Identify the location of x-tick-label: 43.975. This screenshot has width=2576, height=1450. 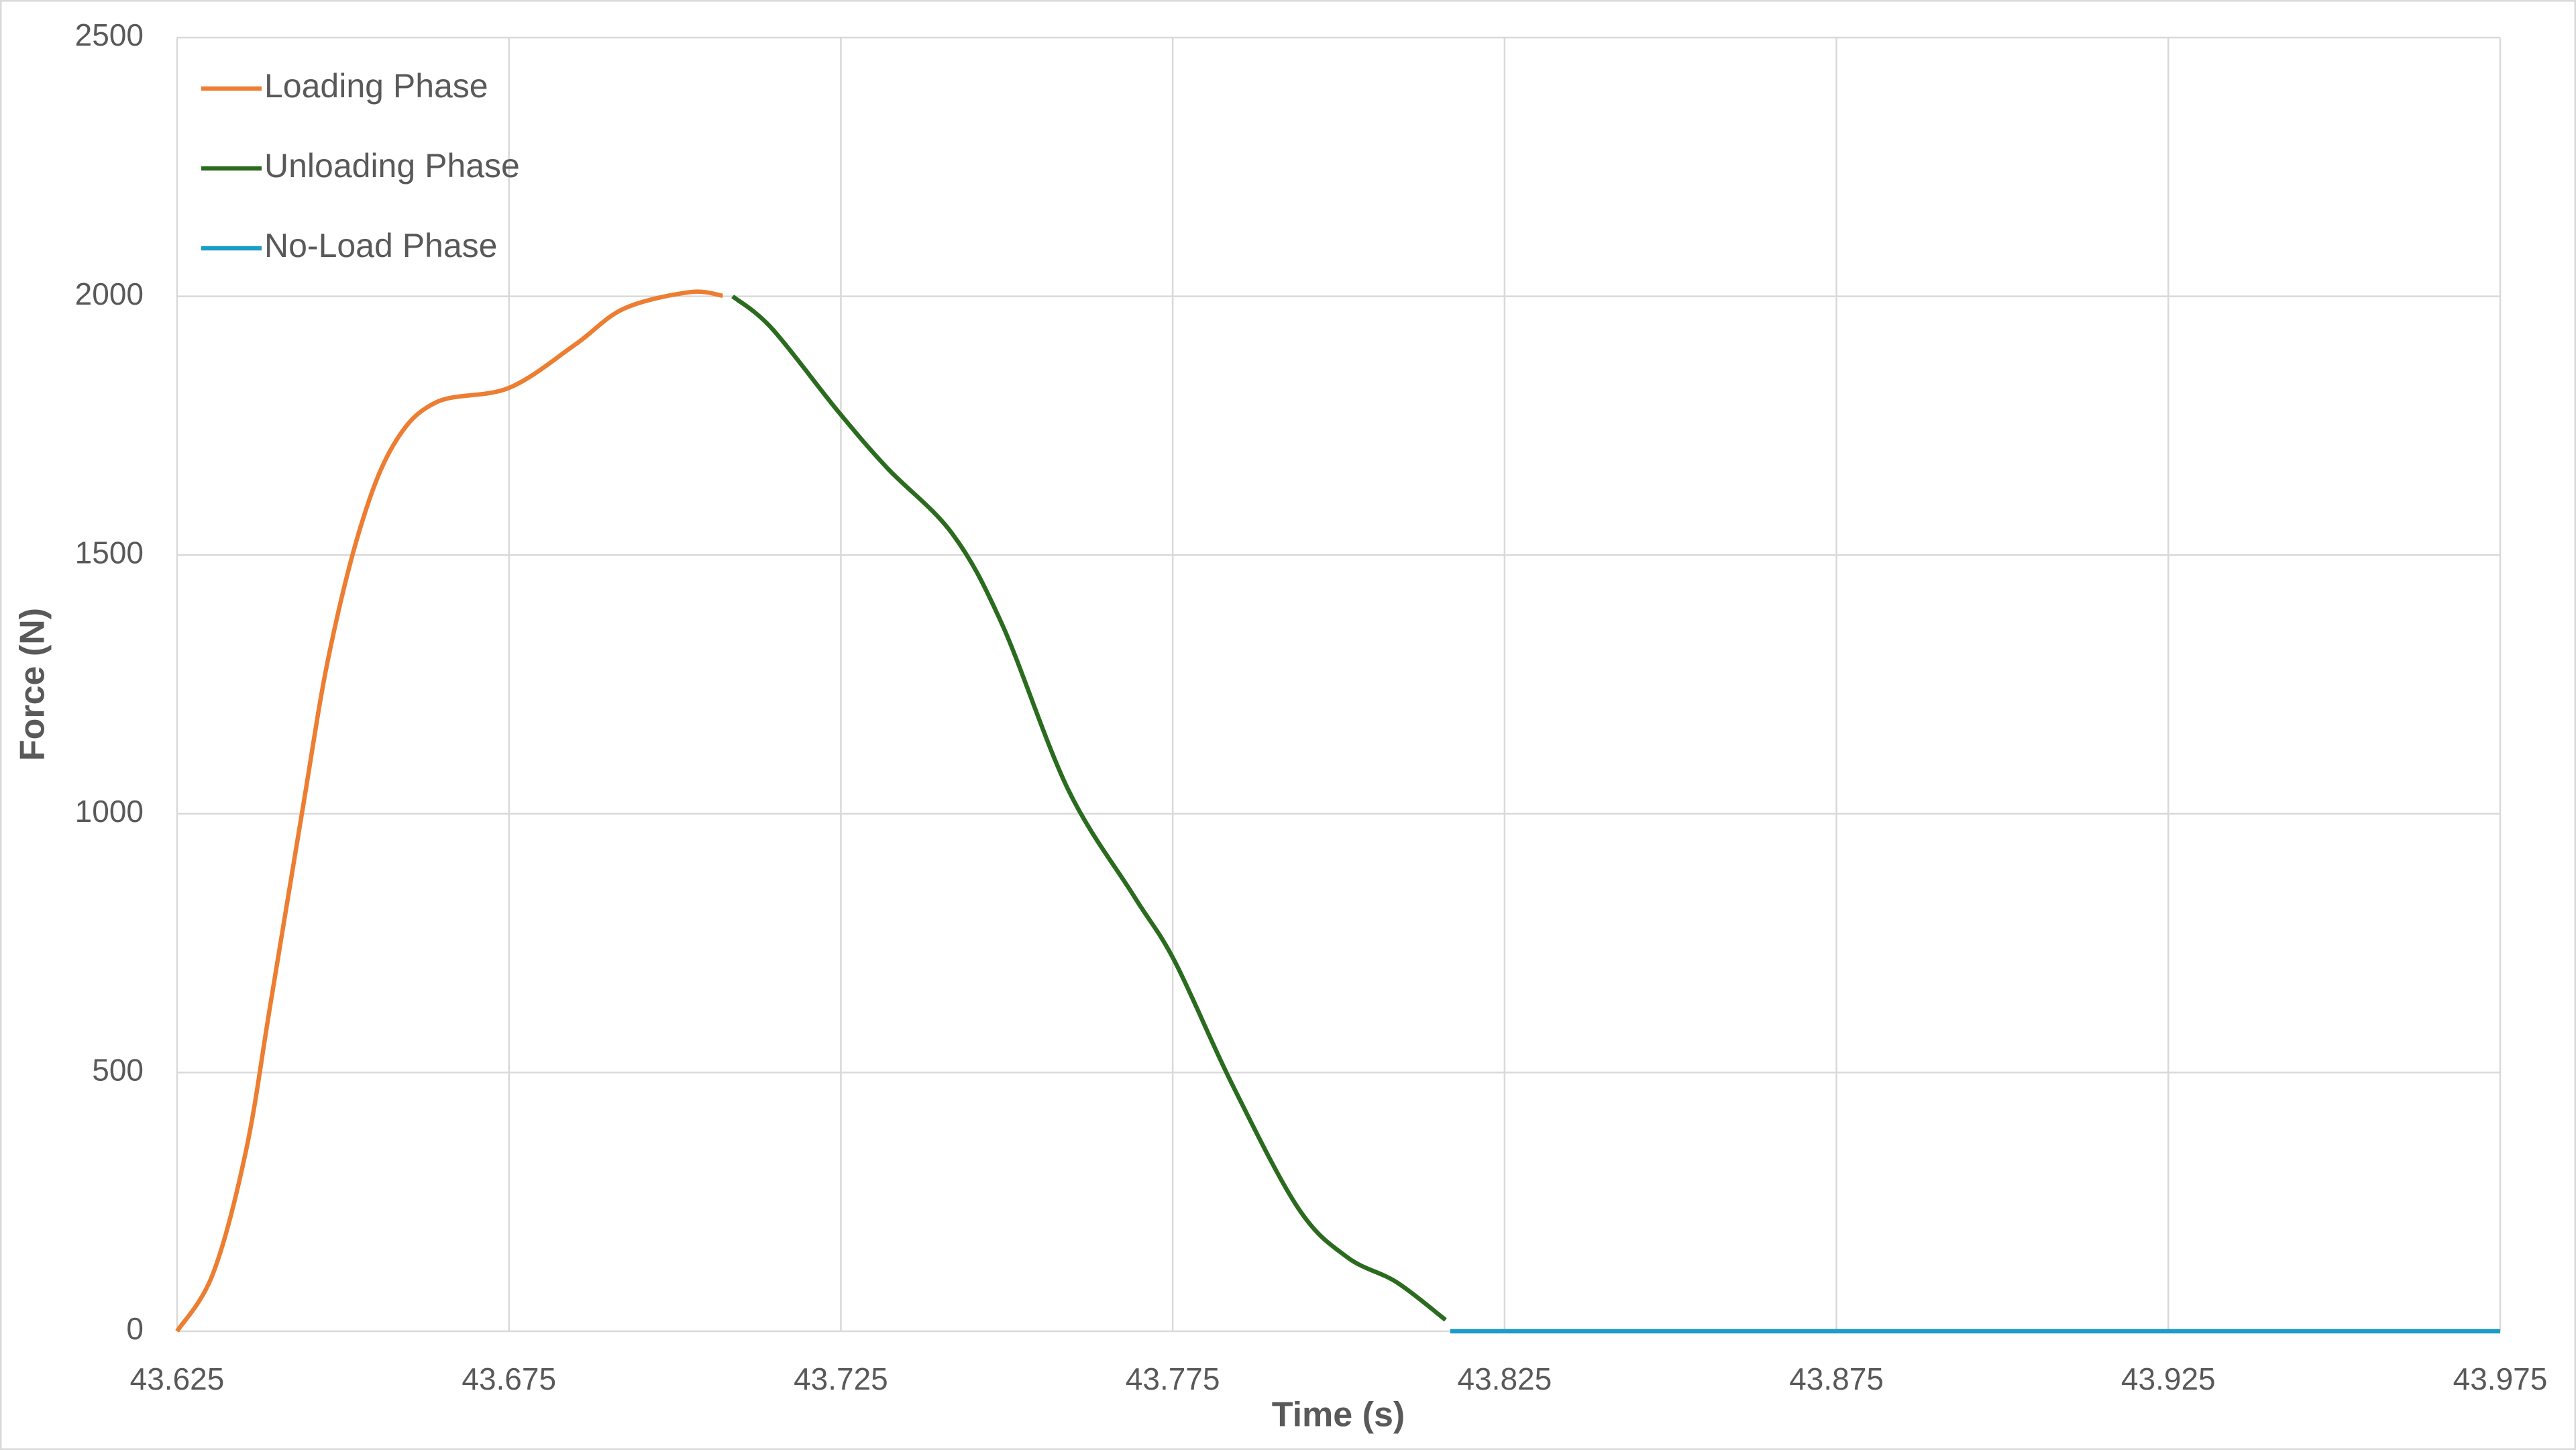
(2500, 1378).